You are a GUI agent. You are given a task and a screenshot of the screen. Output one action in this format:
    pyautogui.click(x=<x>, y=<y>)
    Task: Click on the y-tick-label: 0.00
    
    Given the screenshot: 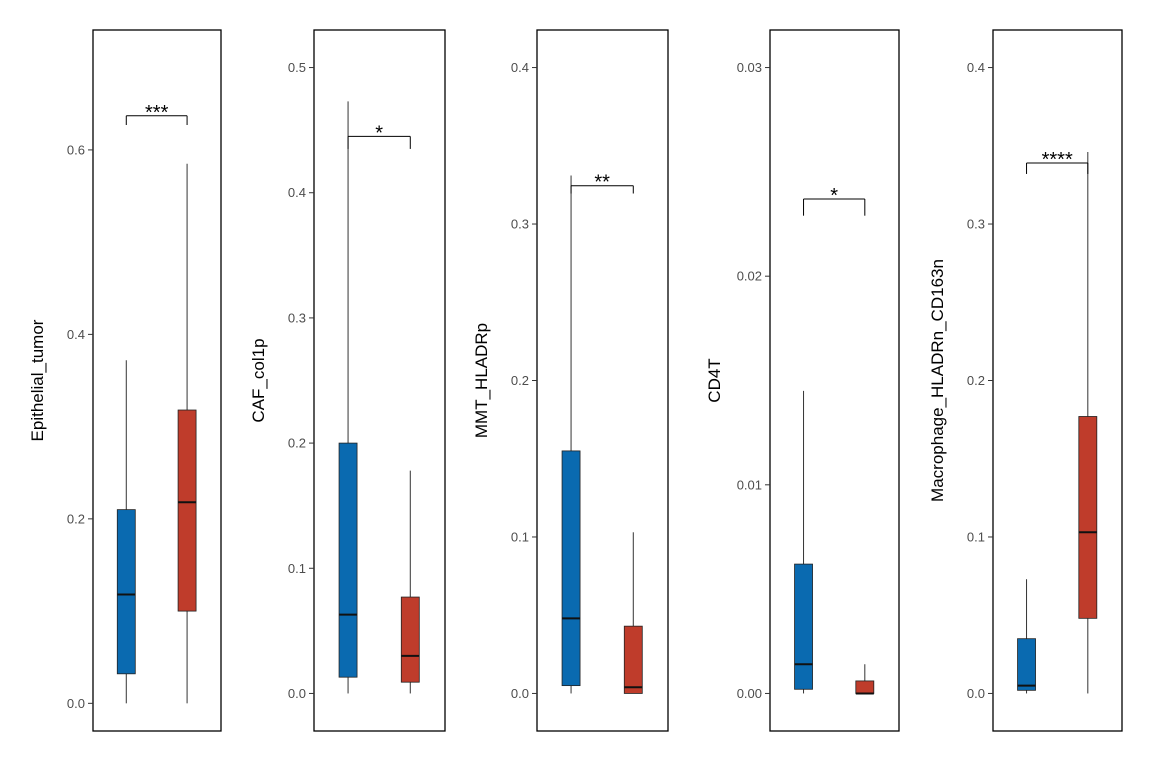 What is the action you would take?
    pyautogui.click(x=749, y=693)
    